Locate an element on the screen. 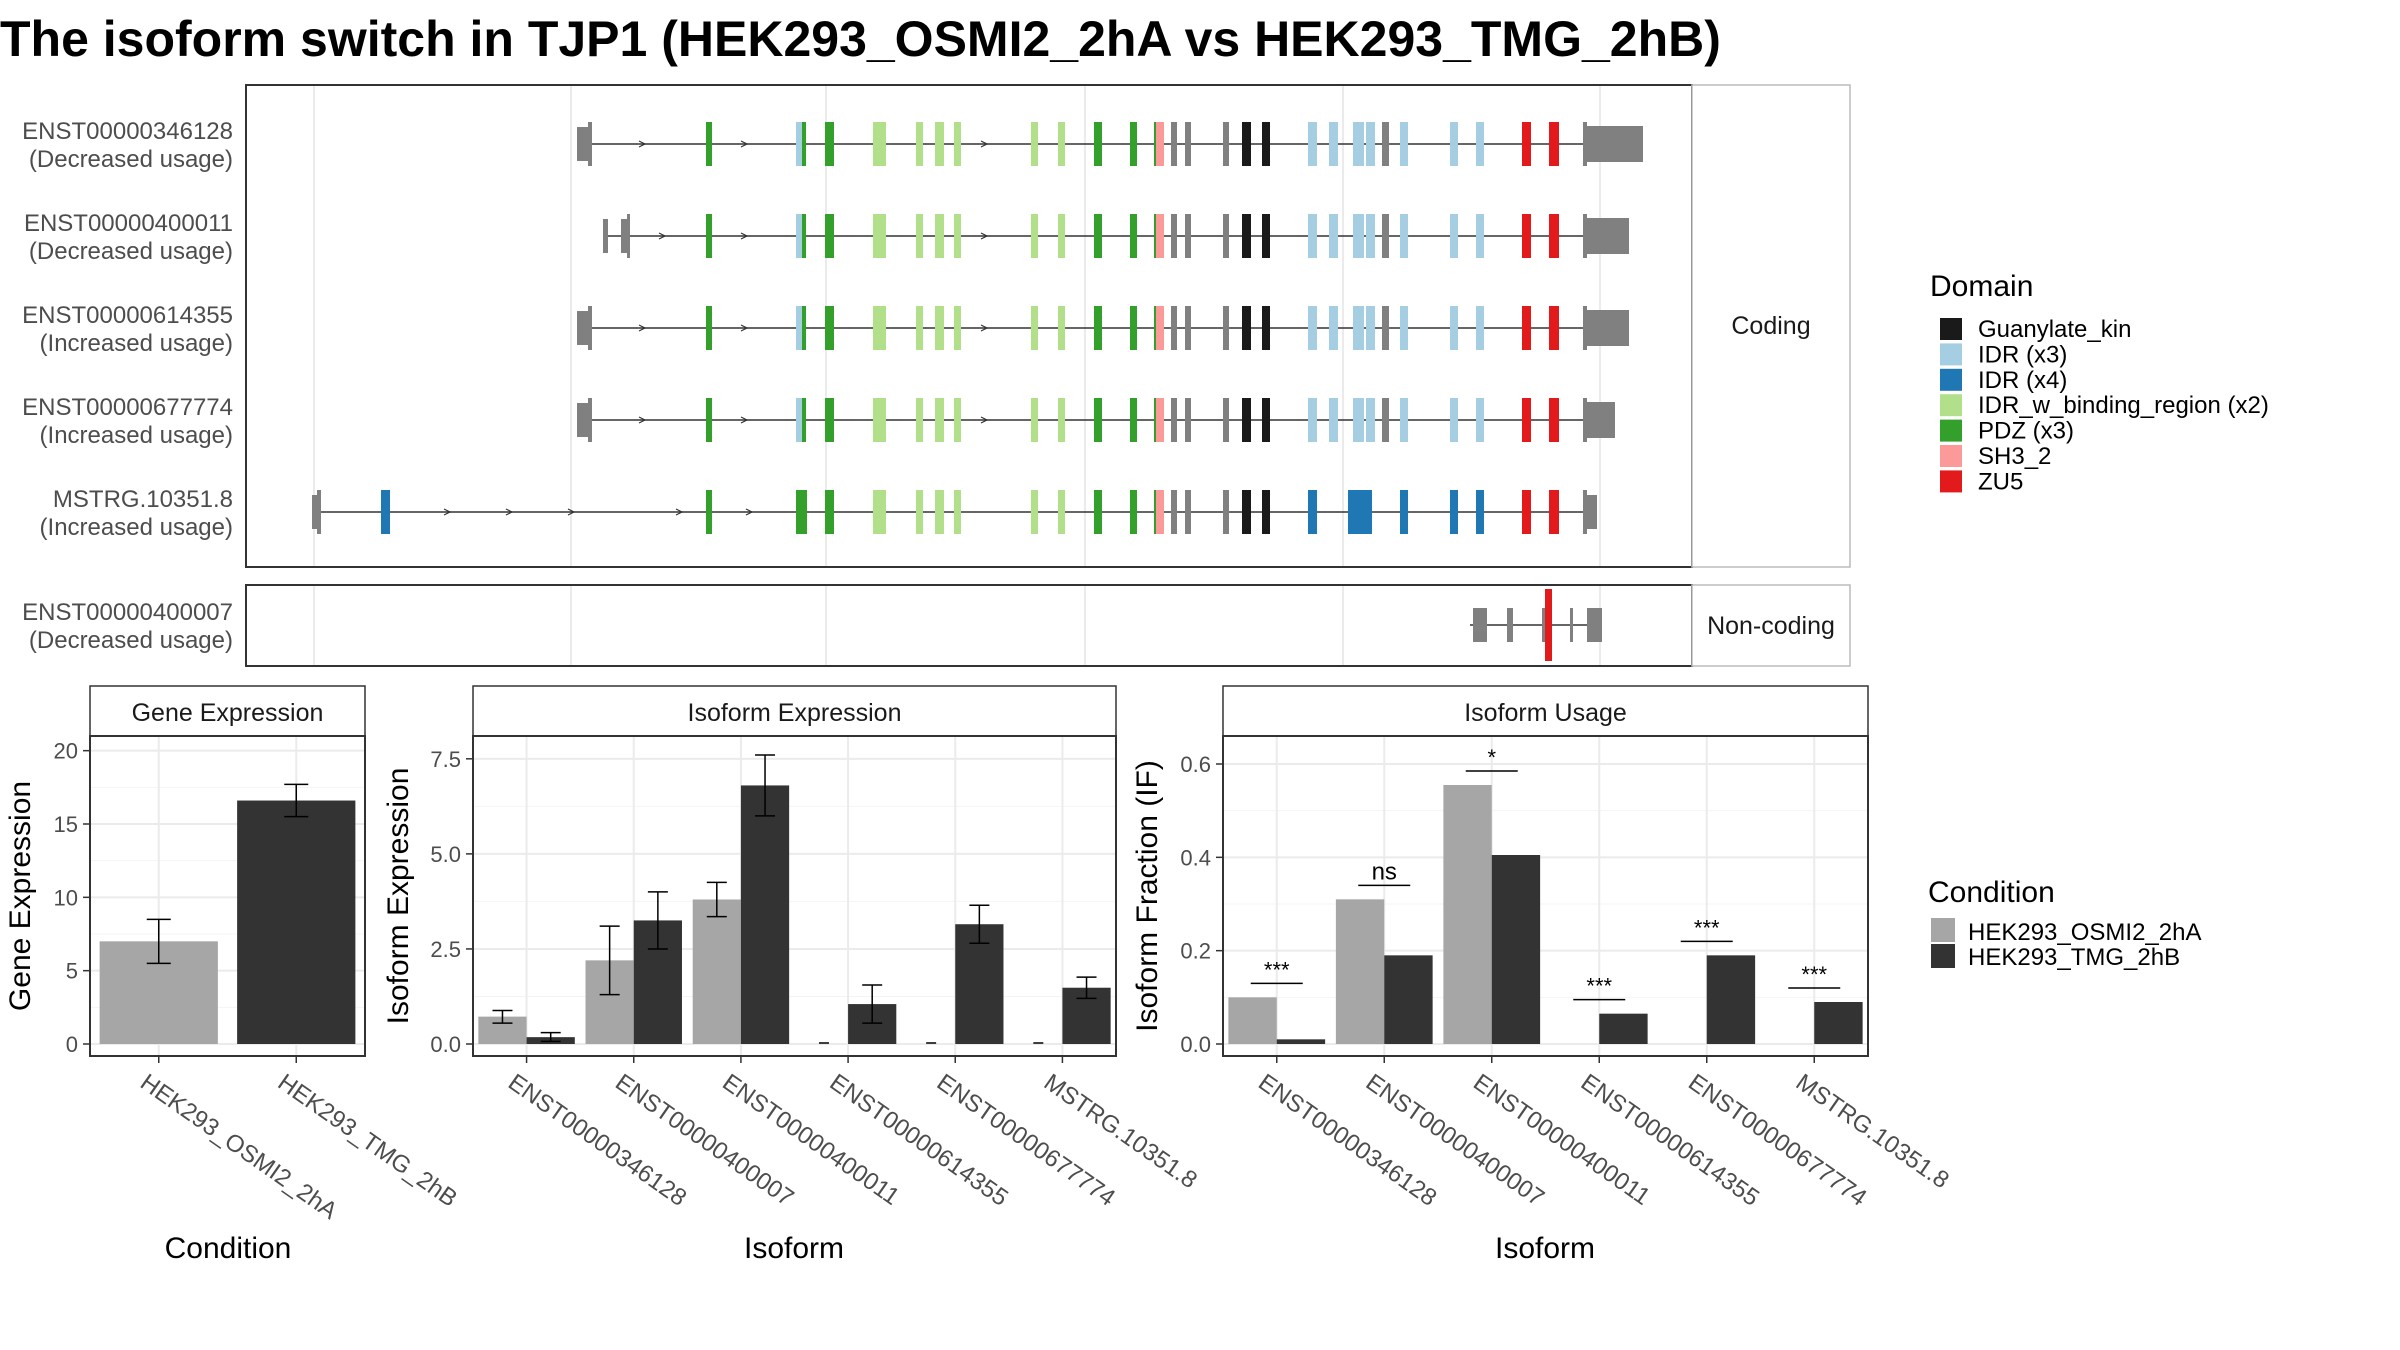  y-tick-label: 15 is located at coordinates (66, 824).